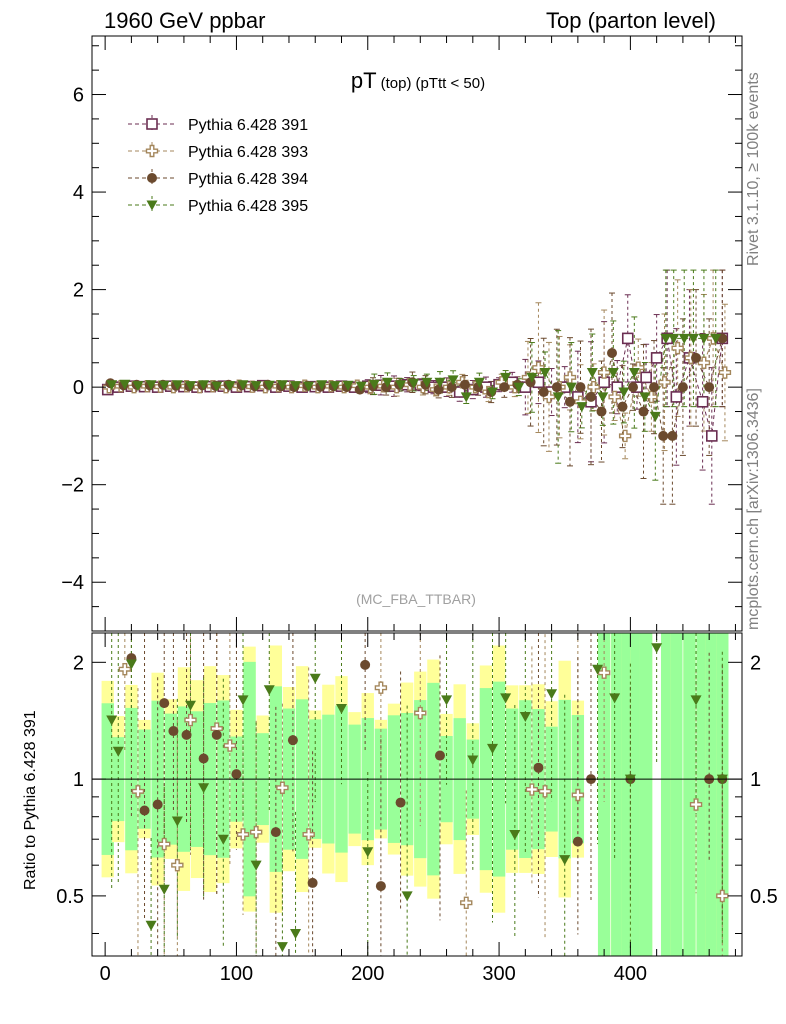 The image size is (786, 1024). Describe the element at coordinates (78, 388) in the screenshot. I see `y-tick-label: 0` at that location.